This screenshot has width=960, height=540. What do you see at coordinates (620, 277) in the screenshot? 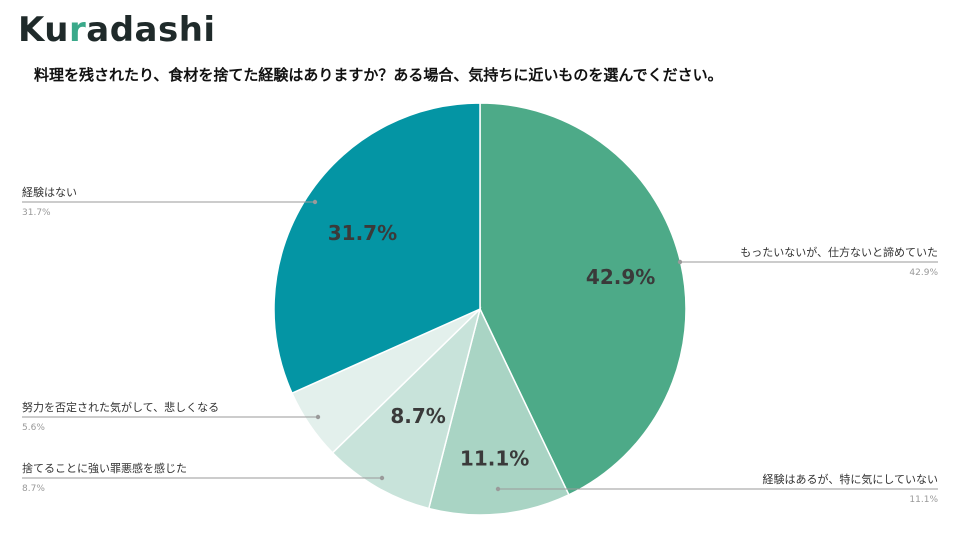
I see `slice-value-label-1: 42.9%` at bounding box center [620, 277].